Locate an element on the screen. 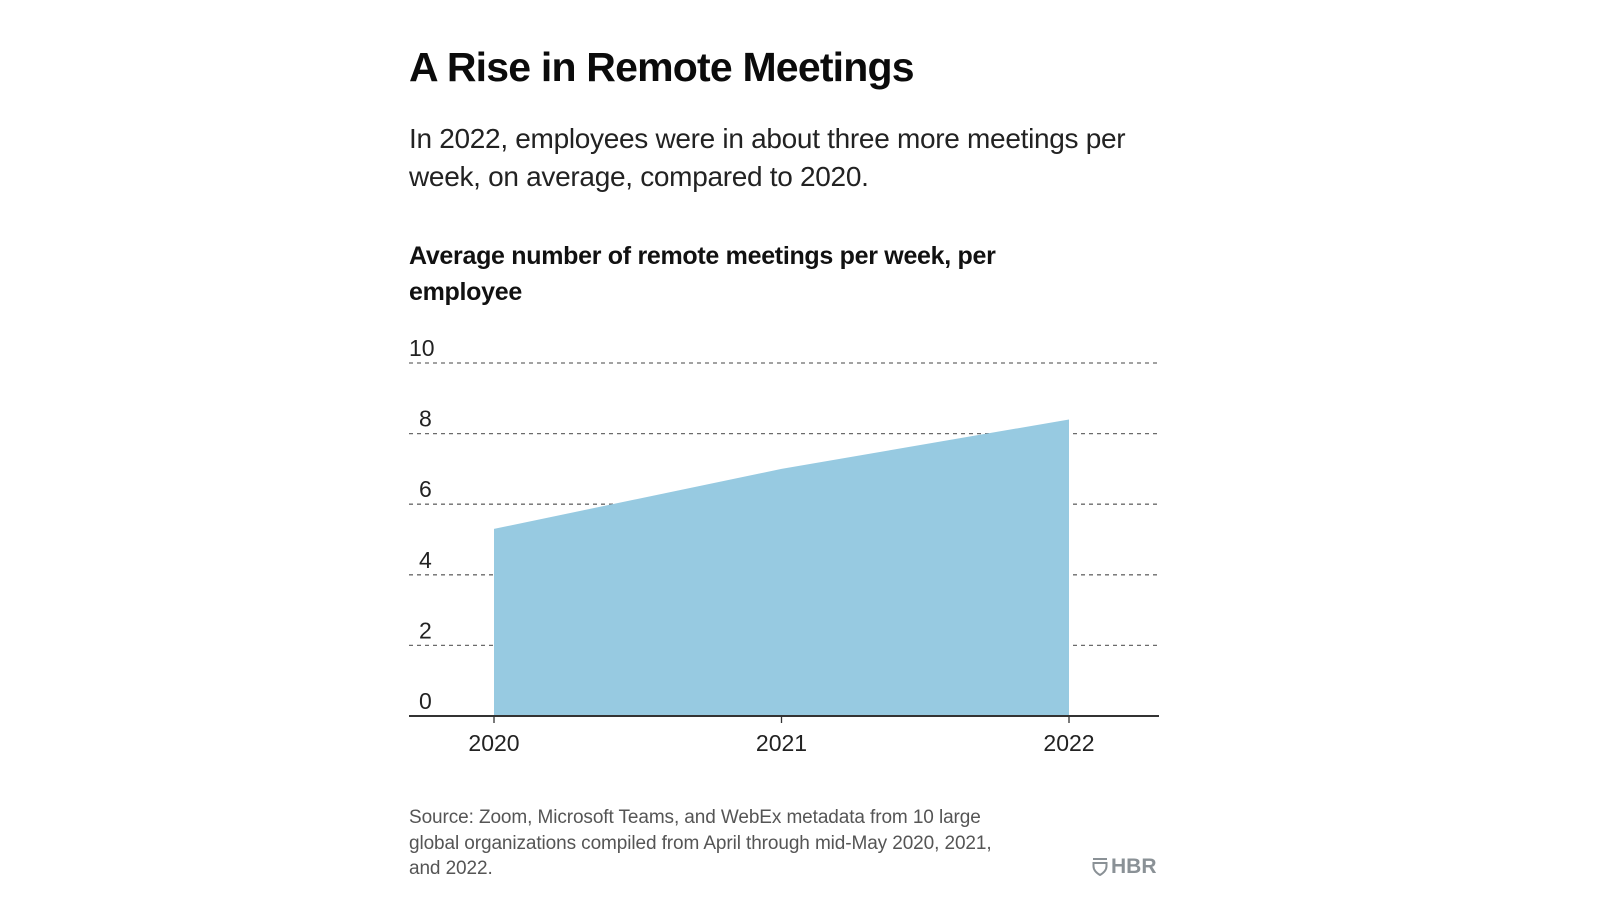 The height and width of the screenshot is (900, 1600). x-tick-label: 2021 is located at coordinates (781, 743).